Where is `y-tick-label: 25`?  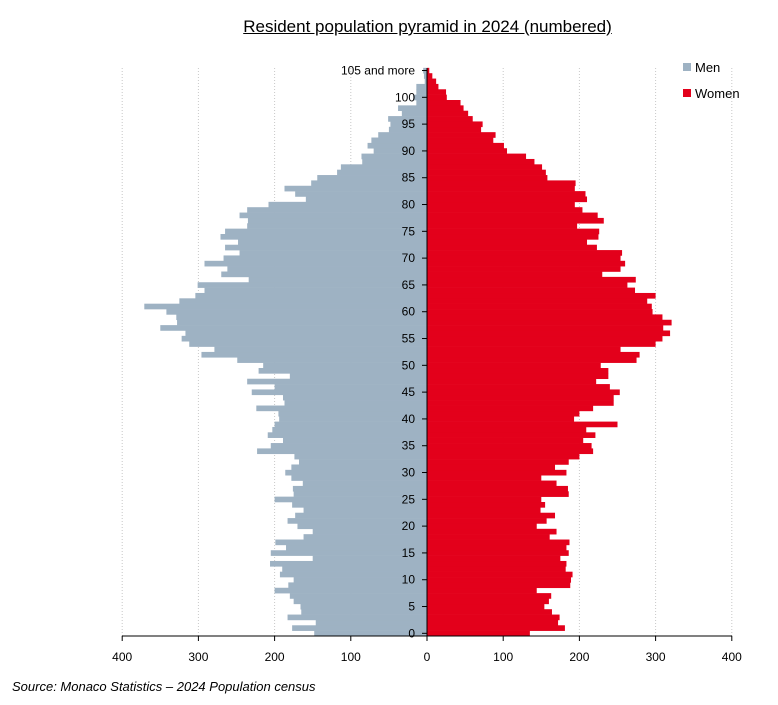 y-tick-label: 25 is located at coordinates (409, 499).